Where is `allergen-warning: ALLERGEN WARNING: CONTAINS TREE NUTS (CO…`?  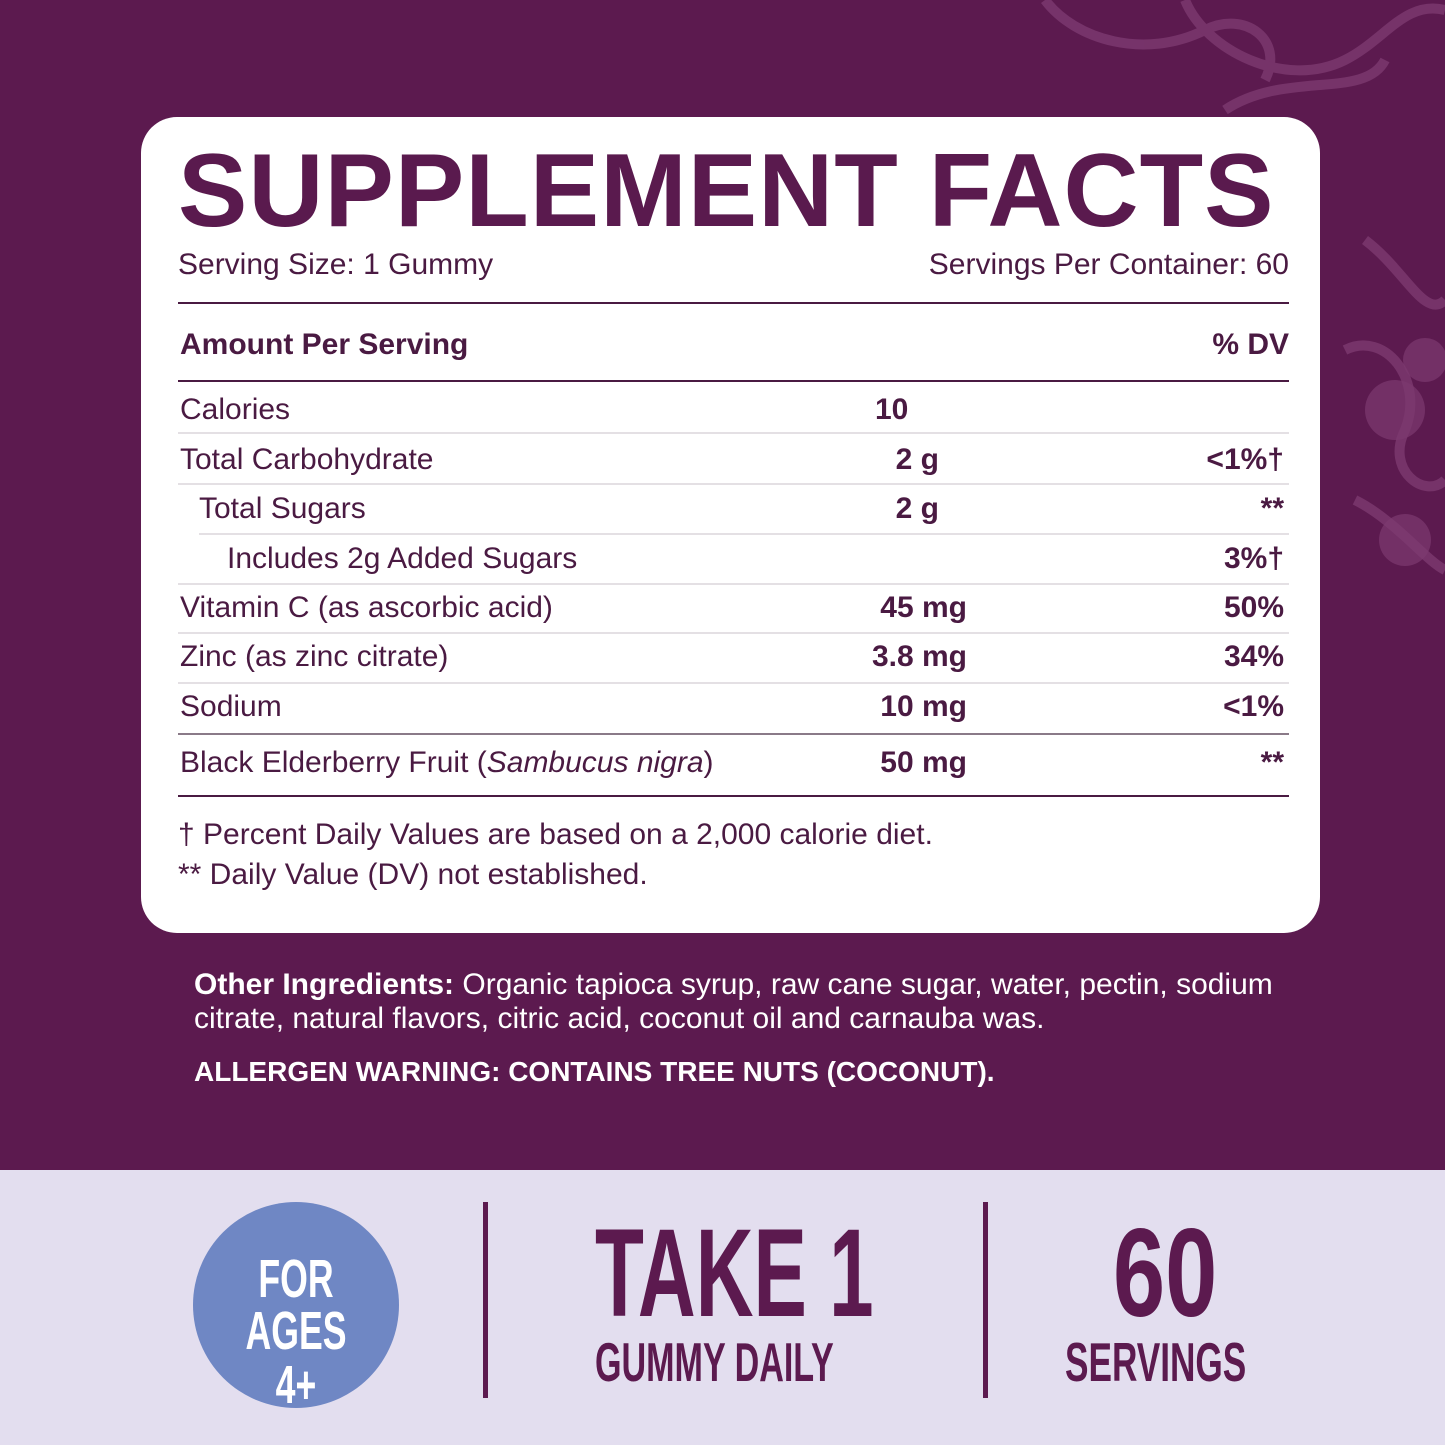 allergen-warning: ALLERGEN WARNING: CONTAINS TREE NUTS (CO… is located at coordinates (594, 1071).